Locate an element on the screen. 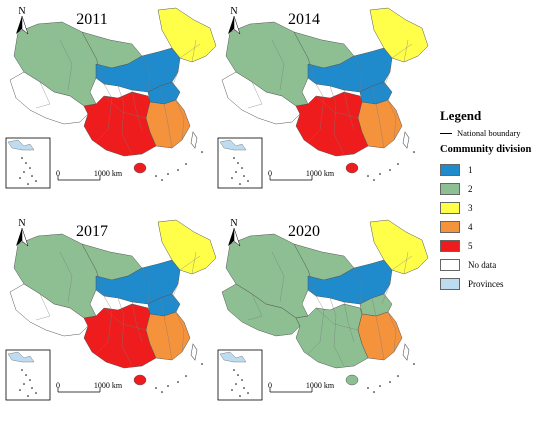  legend-item-label: No data is located at coordinates (482, 264).